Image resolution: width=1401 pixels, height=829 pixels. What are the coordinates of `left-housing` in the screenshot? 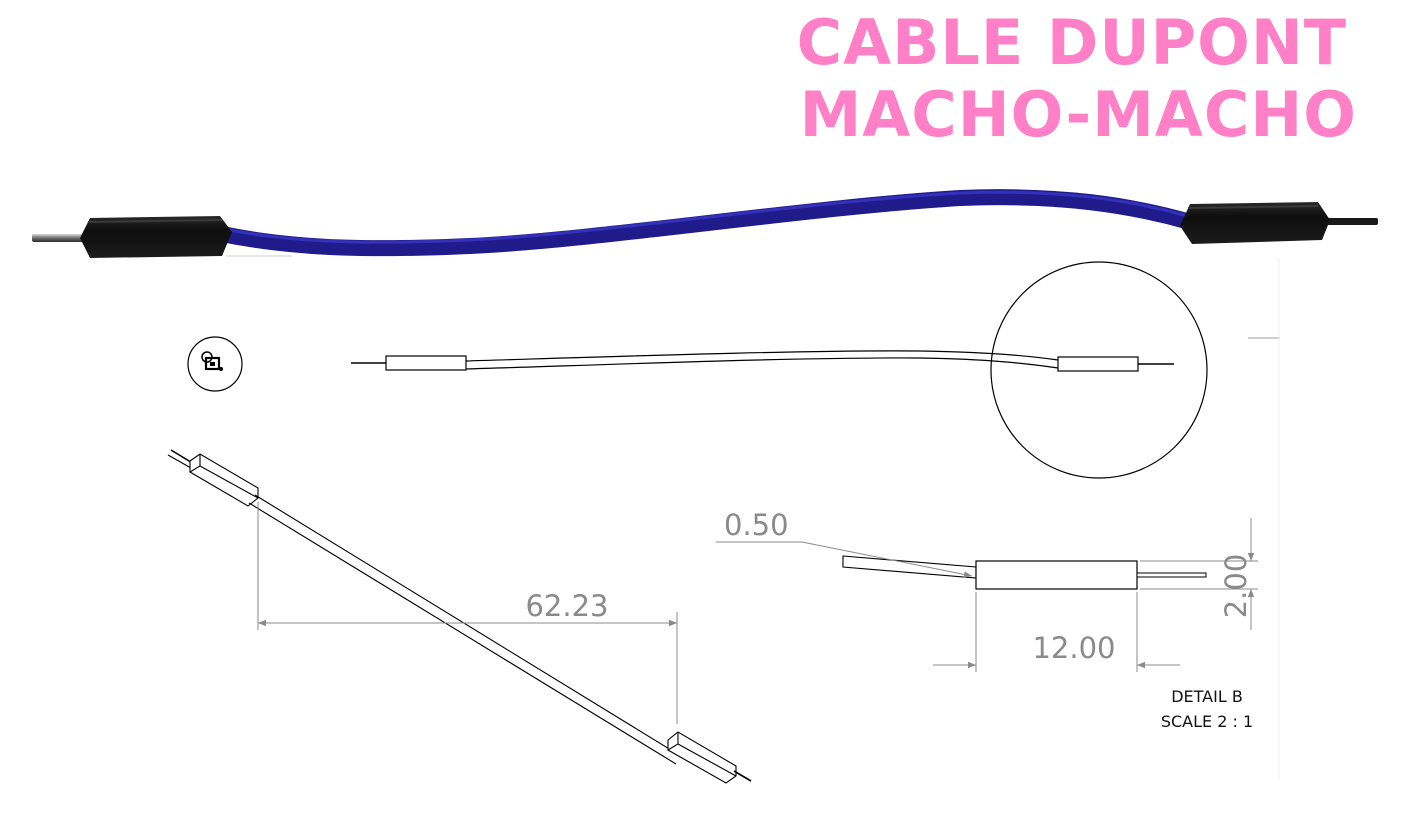 It's located at (156, 237).